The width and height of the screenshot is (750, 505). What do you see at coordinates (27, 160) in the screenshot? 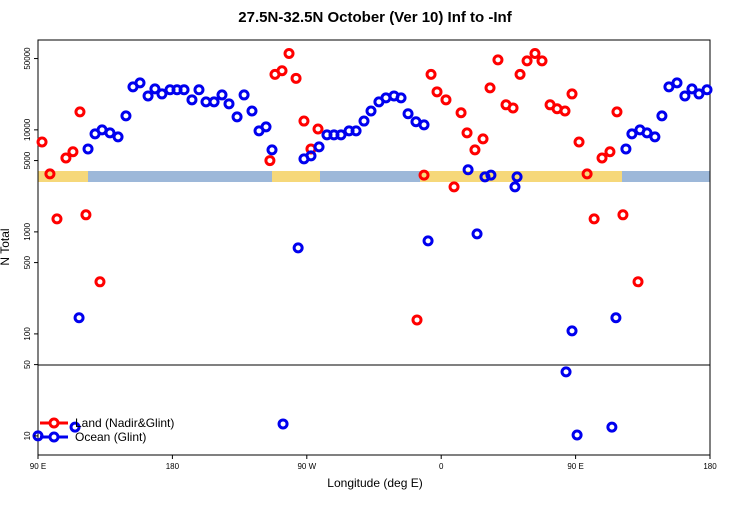
I see `y-tick-label: 5000` at bounding box center [27, 160].